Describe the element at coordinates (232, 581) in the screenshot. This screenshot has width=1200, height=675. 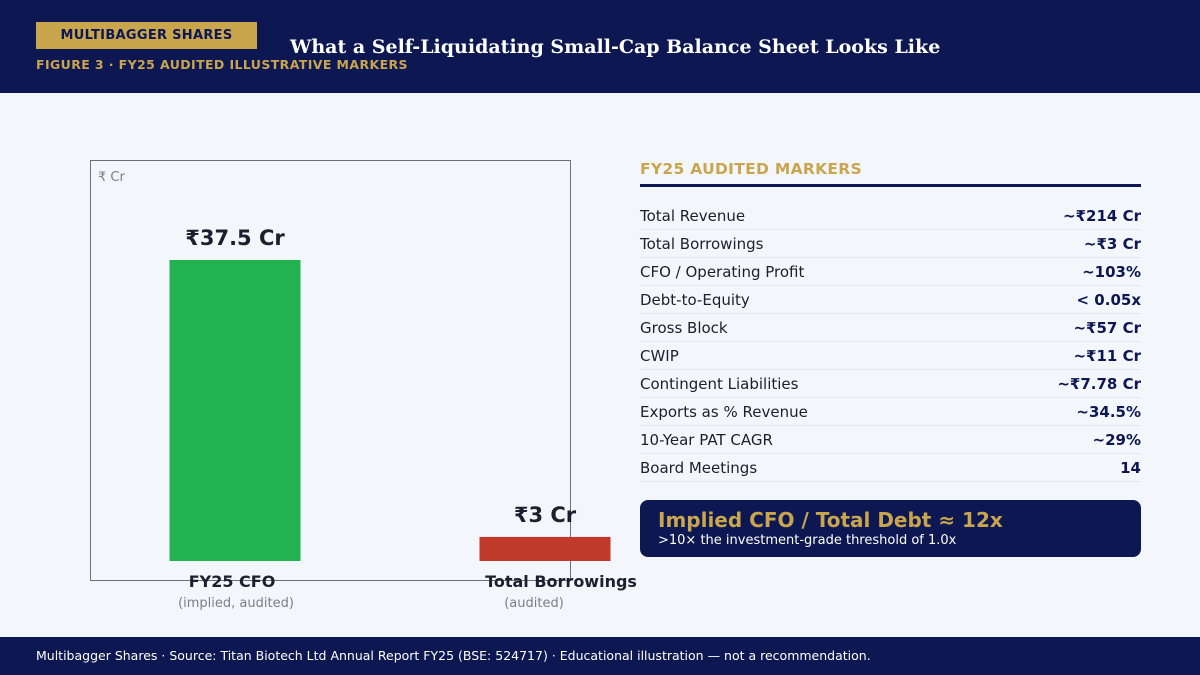
I see `category-label: FY25 CFO` at that location.